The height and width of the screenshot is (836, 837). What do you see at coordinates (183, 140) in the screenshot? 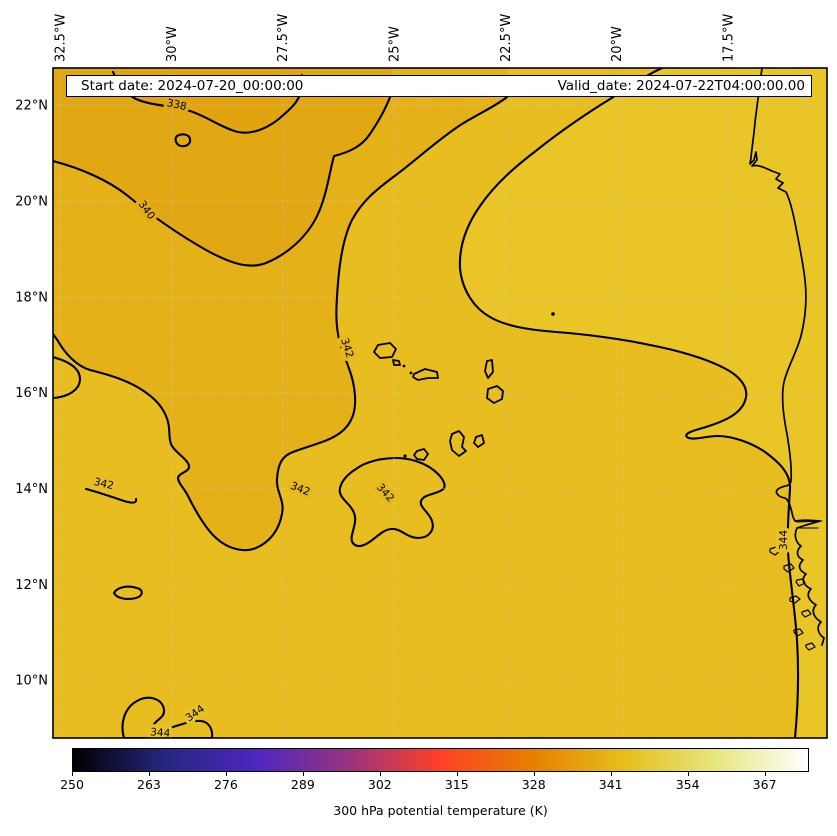
I see `contour-338-closed` at bounding box center [183, 140].